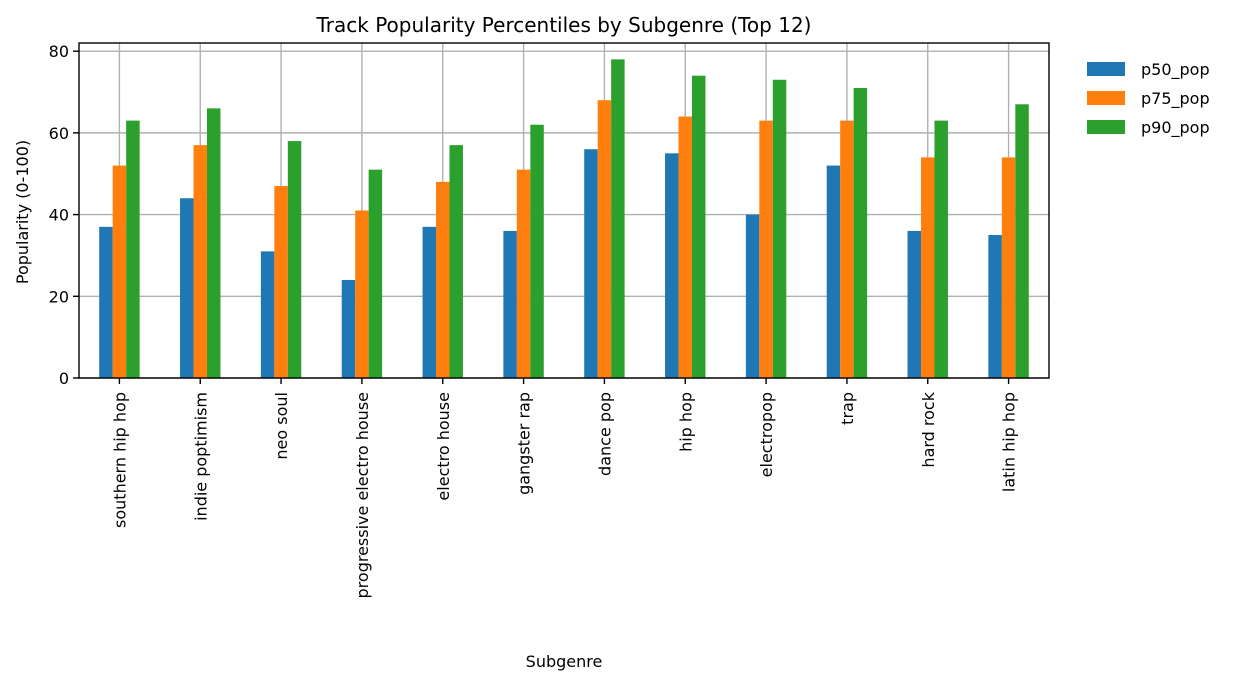  I want to click on legend-swatch-p75_pop, so click(1106, 98).